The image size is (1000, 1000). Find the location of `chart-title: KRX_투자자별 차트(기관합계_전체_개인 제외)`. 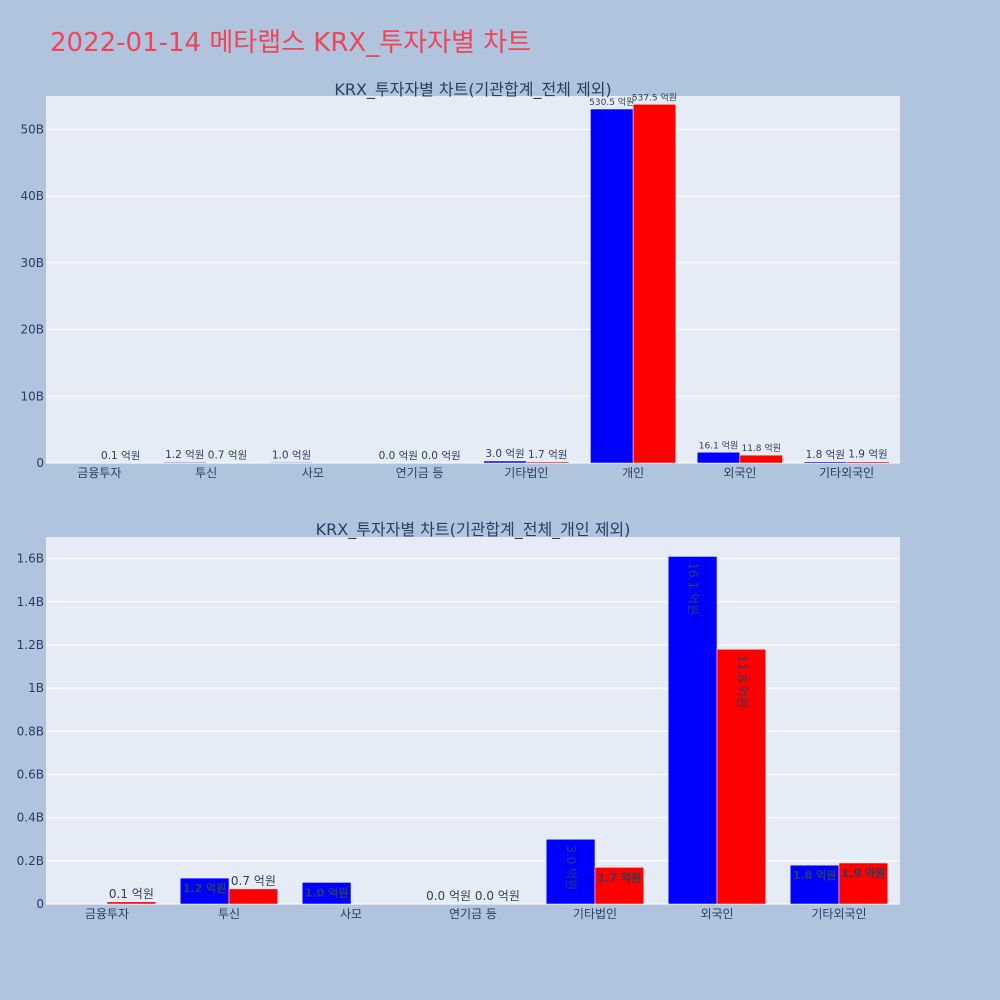

chart-title: KRX_투자자별 차트(기관합계_전체_개인 제외) is located at coordinates (473, 530).